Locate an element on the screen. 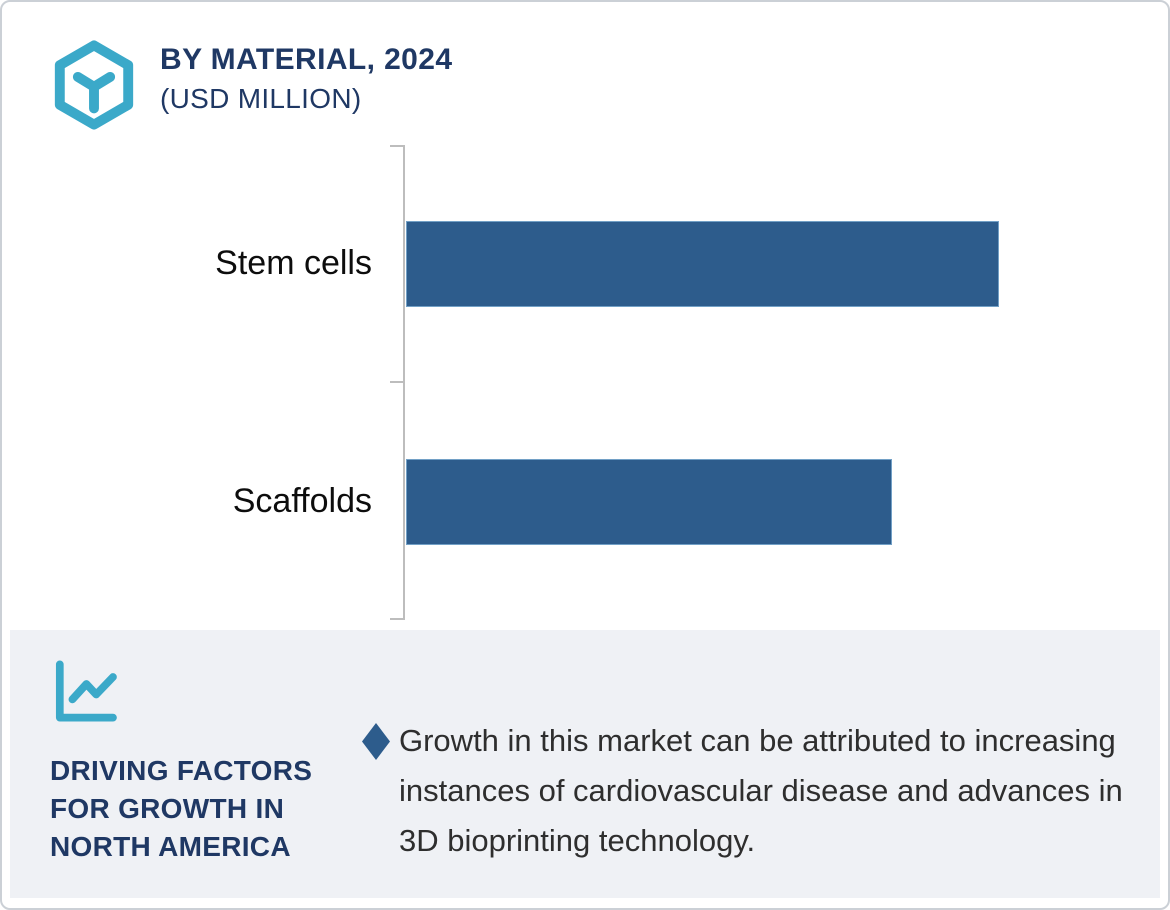 This screenshot has width=1170, height=910. y-axis-line is located at coordinates (404, 382).